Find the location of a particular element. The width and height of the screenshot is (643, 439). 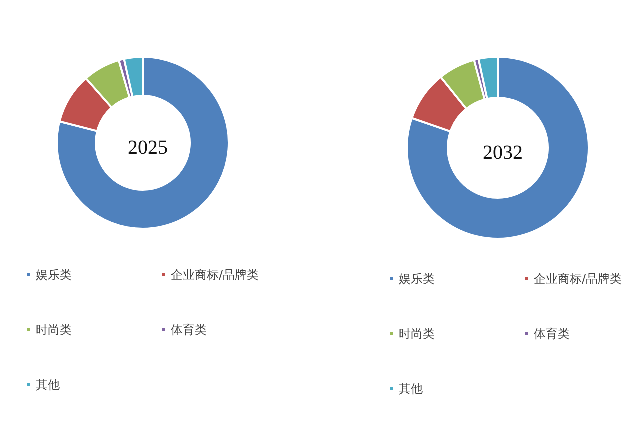

text: 2032 is located at coordinates (503, 153).